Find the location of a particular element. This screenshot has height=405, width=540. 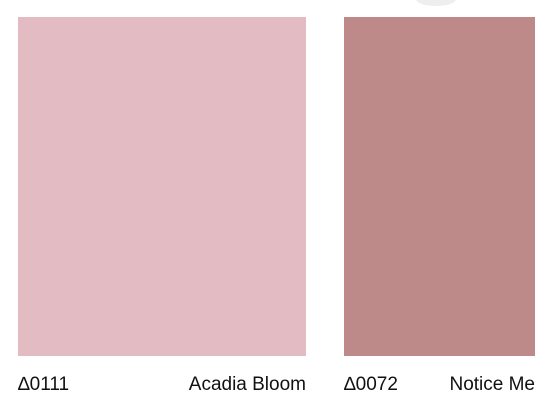

swatch-name: Notice Me is located at coordinates (492, 384).